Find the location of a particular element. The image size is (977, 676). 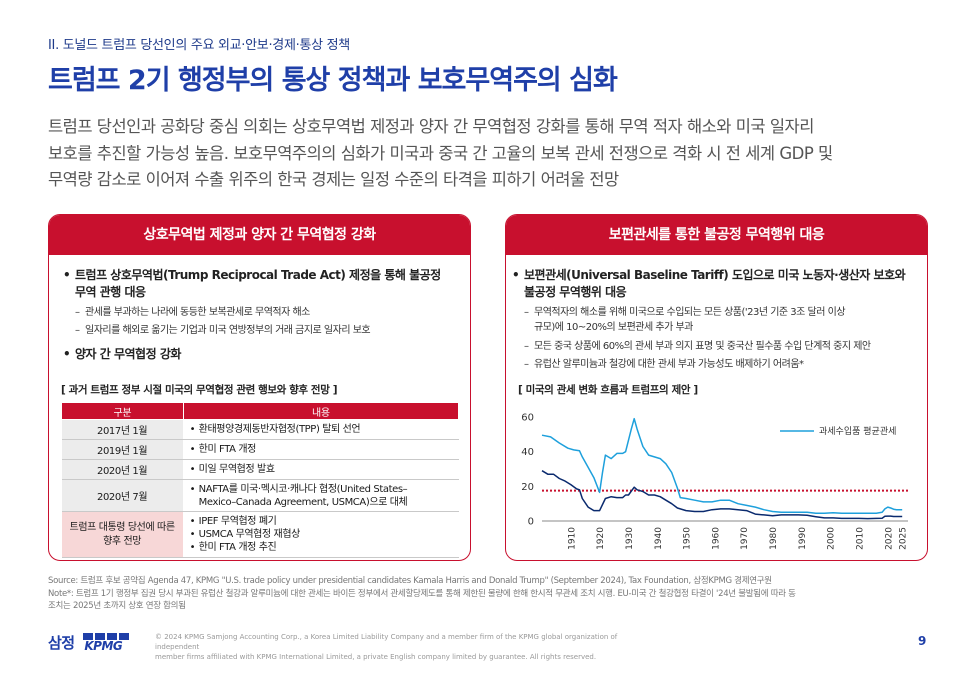

table-year-text: 트럼프 대통령 당선에 따른 is located at coordinates (122, 527).